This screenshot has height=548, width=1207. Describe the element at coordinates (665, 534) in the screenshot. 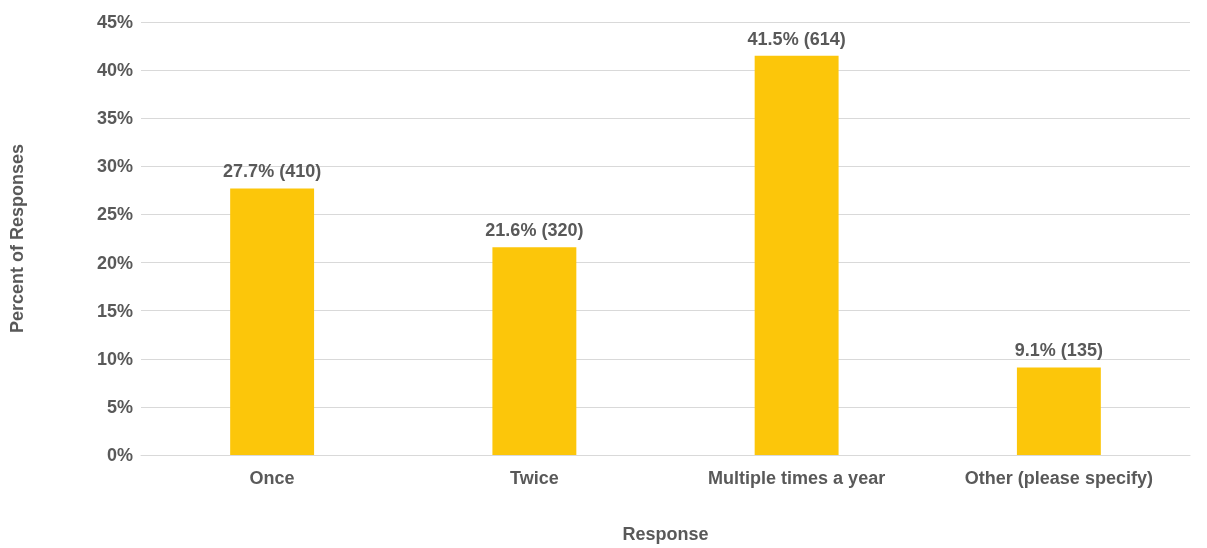

I see `x-axis-title: Response` at that location.